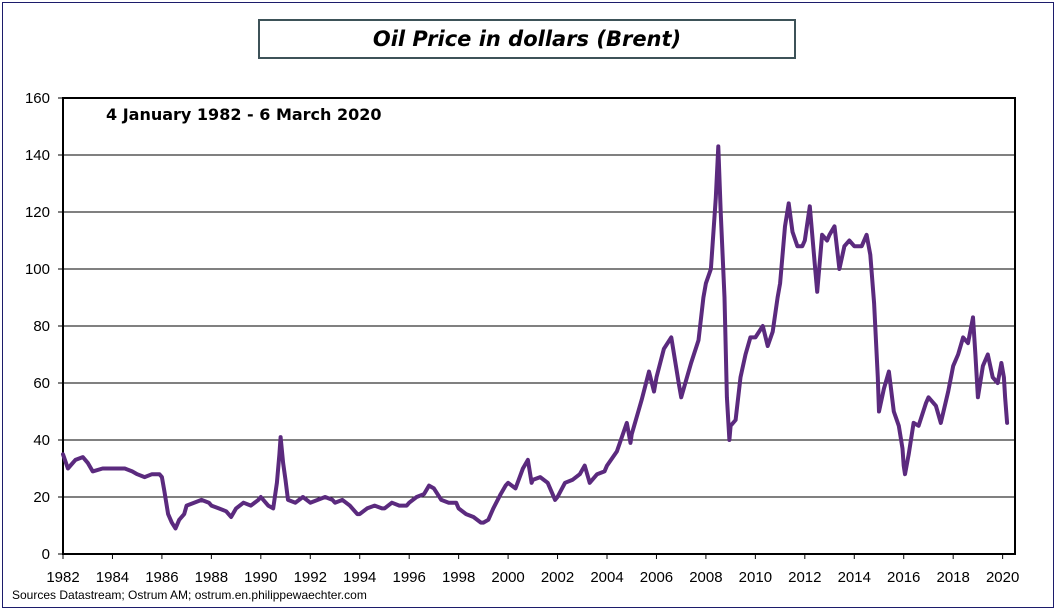  What do you see at coordinates (244, 114) in the screenshot?
I see `chart-subtitle: 4 January 1982 - 6 March 2020` at bounding box center [244, 114].